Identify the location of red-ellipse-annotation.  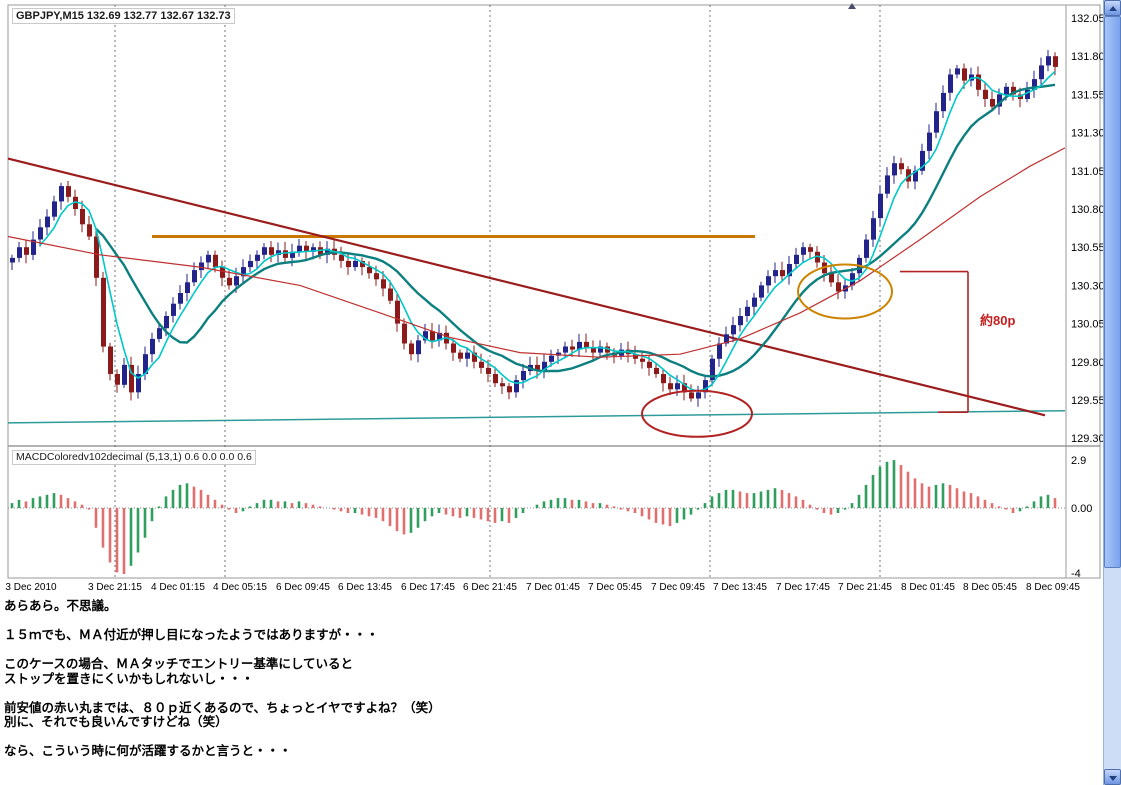
(697, 413).